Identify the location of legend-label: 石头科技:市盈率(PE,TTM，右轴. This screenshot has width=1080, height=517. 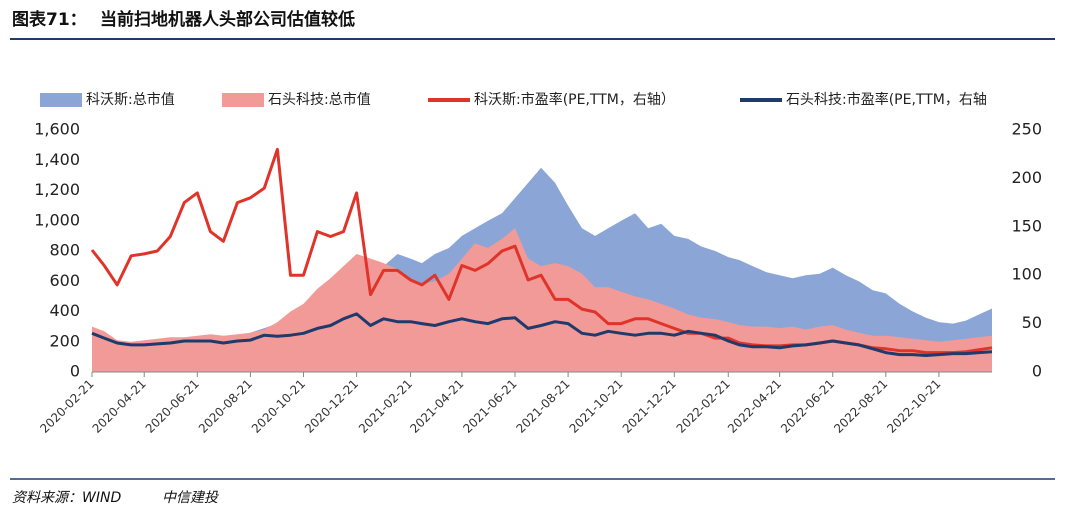
(886, 99).